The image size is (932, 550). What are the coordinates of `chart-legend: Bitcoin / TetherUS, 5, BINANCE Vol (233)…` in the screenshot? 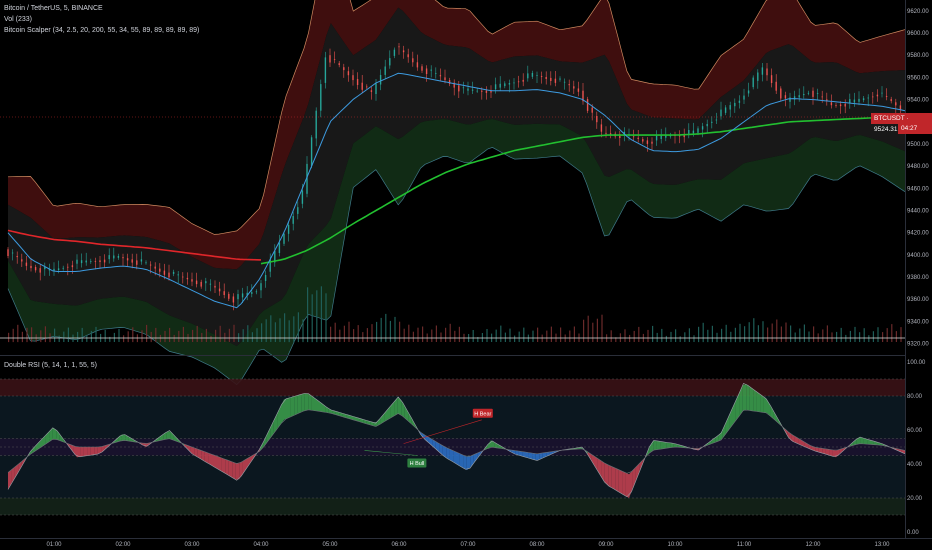 It's located at (101, 19).